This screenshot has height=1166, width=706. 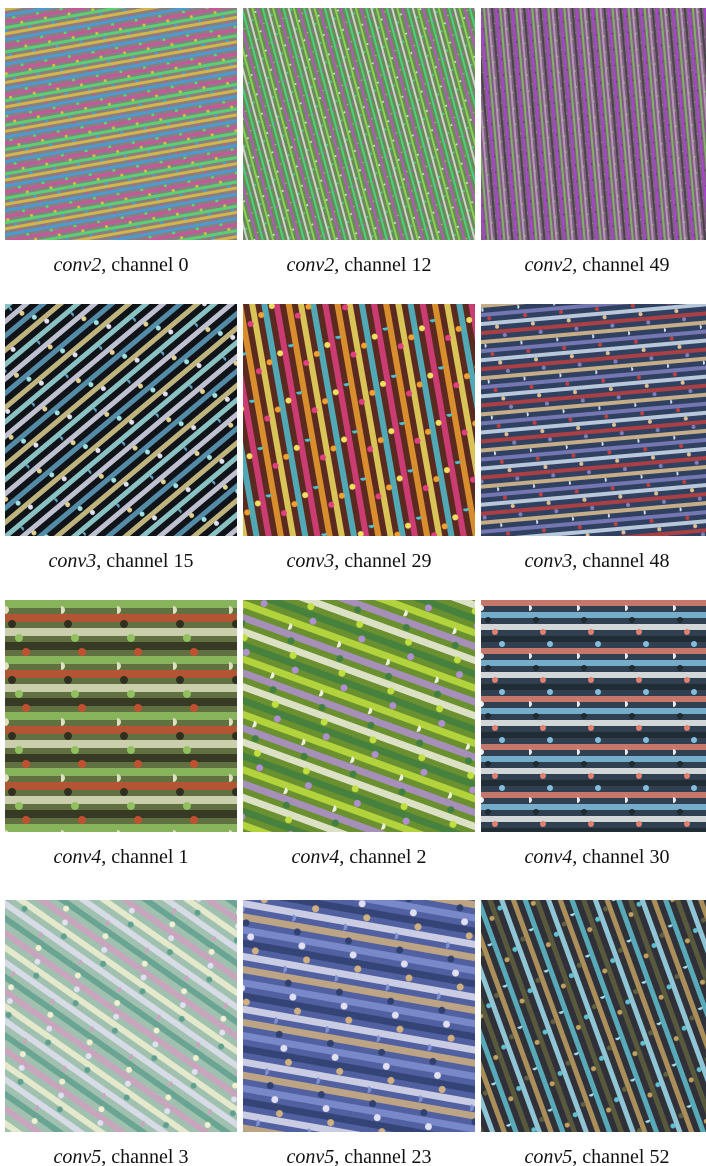 I want to click on panel: conv4, channel 30, so click(x=593, y=734).